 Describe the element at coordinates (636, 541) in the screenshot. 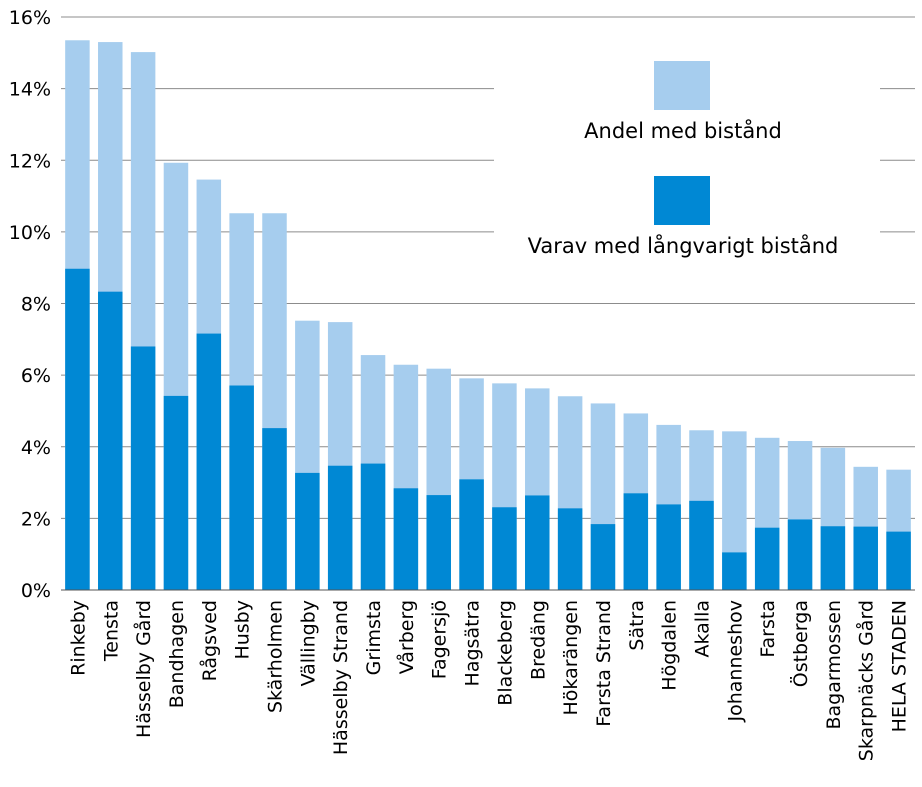

I see `bar-longterm-satra` at that location.